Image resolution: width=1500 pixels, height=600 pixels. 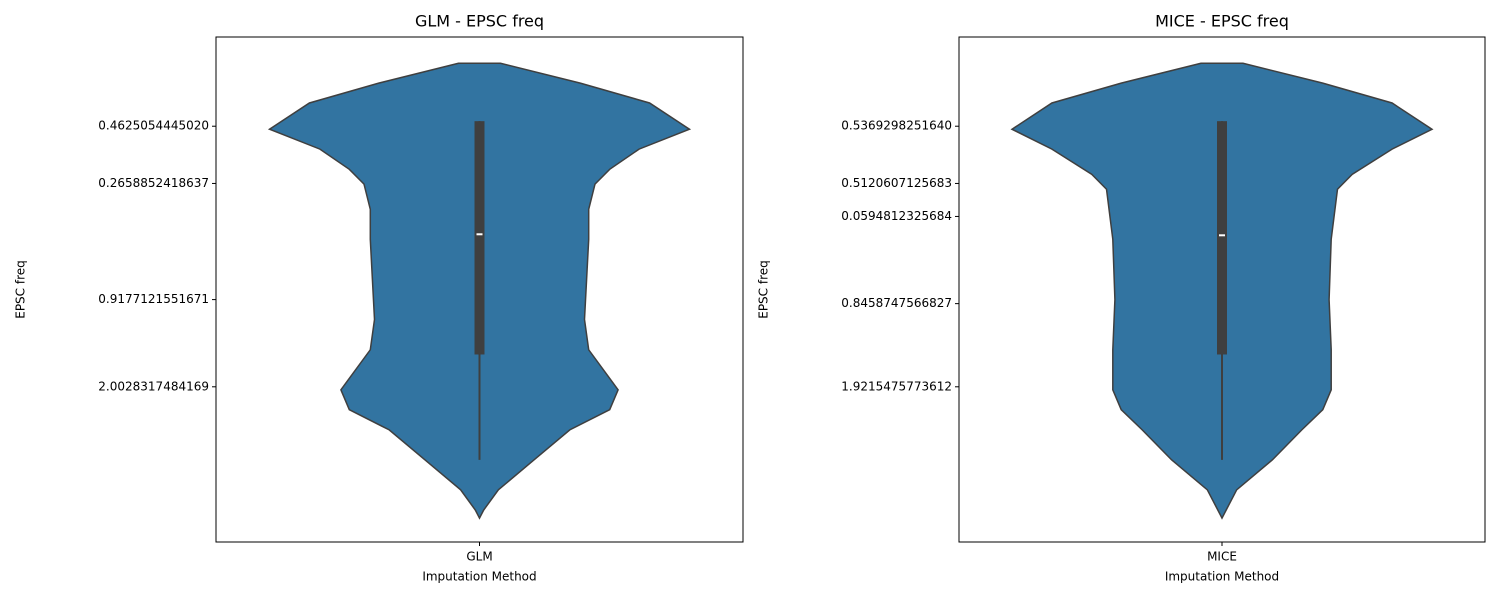 What do you see at coordinates (153, 386) in the screenshot?
I see `y-tick-label: 2.0028317484169` at bounding box center [153, 386].